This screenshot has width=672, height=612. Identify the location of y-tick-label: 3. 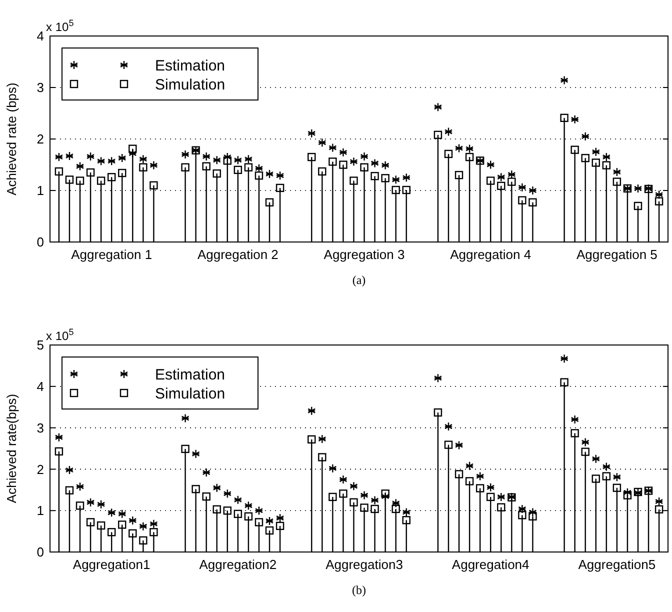
(40, 428).